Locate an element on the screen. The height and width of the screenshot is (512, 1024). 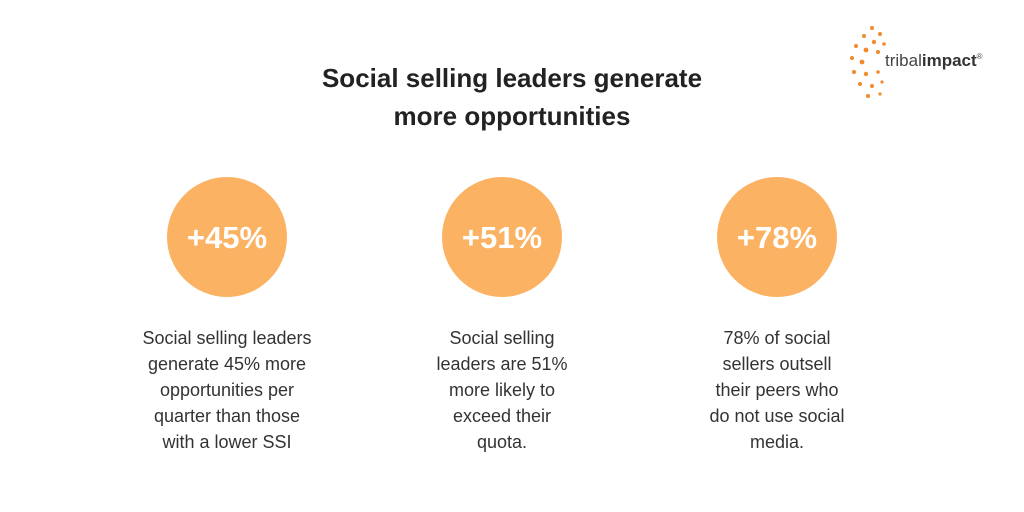
stat-description: their peers who is located at coordinates (776, 390).